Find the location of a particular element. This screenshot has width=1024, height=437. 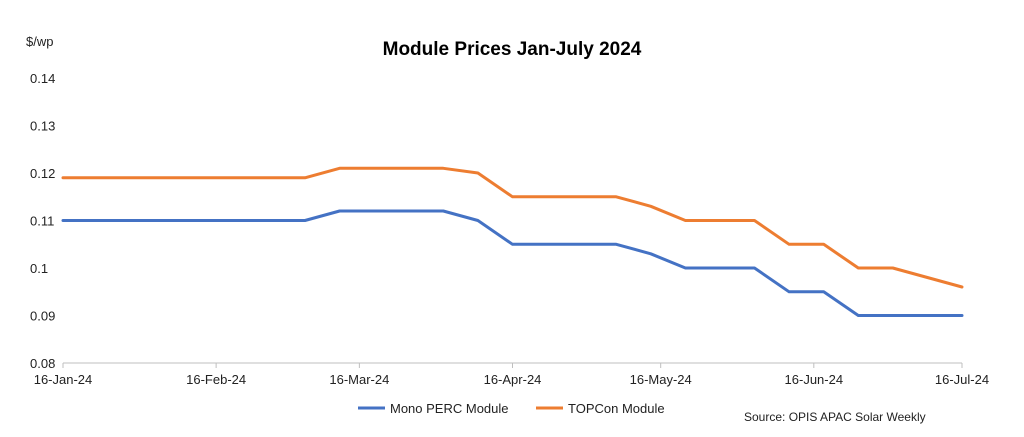

y-tick-label: 0.13 is located at coordinates (42, 126).